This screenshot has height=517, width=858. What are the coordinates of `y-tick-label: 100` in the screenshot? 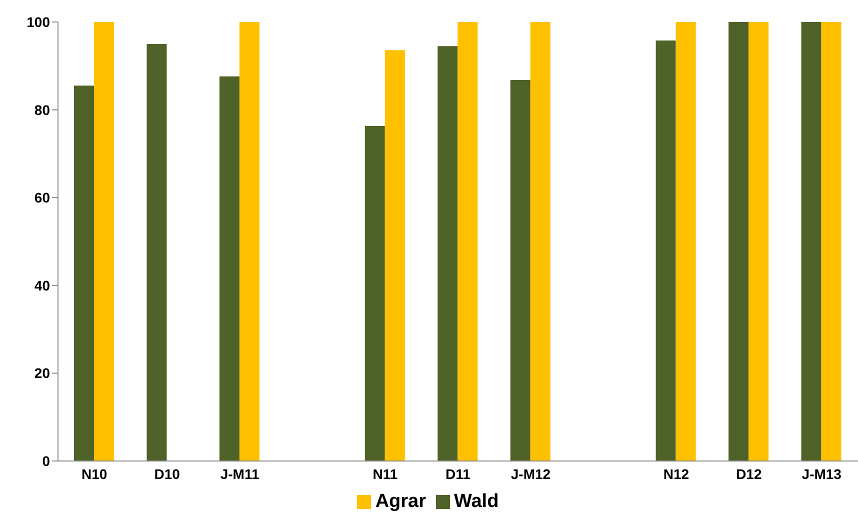 It's located at (38, 22).